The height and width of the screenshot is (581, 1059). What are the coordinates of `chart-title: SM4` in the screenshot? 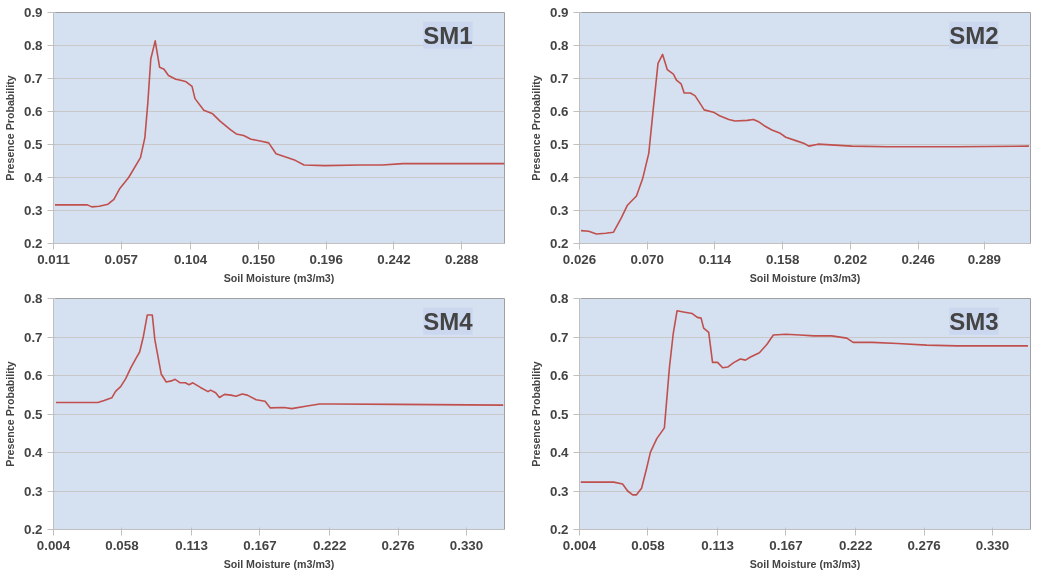 It's located at (448, 321).